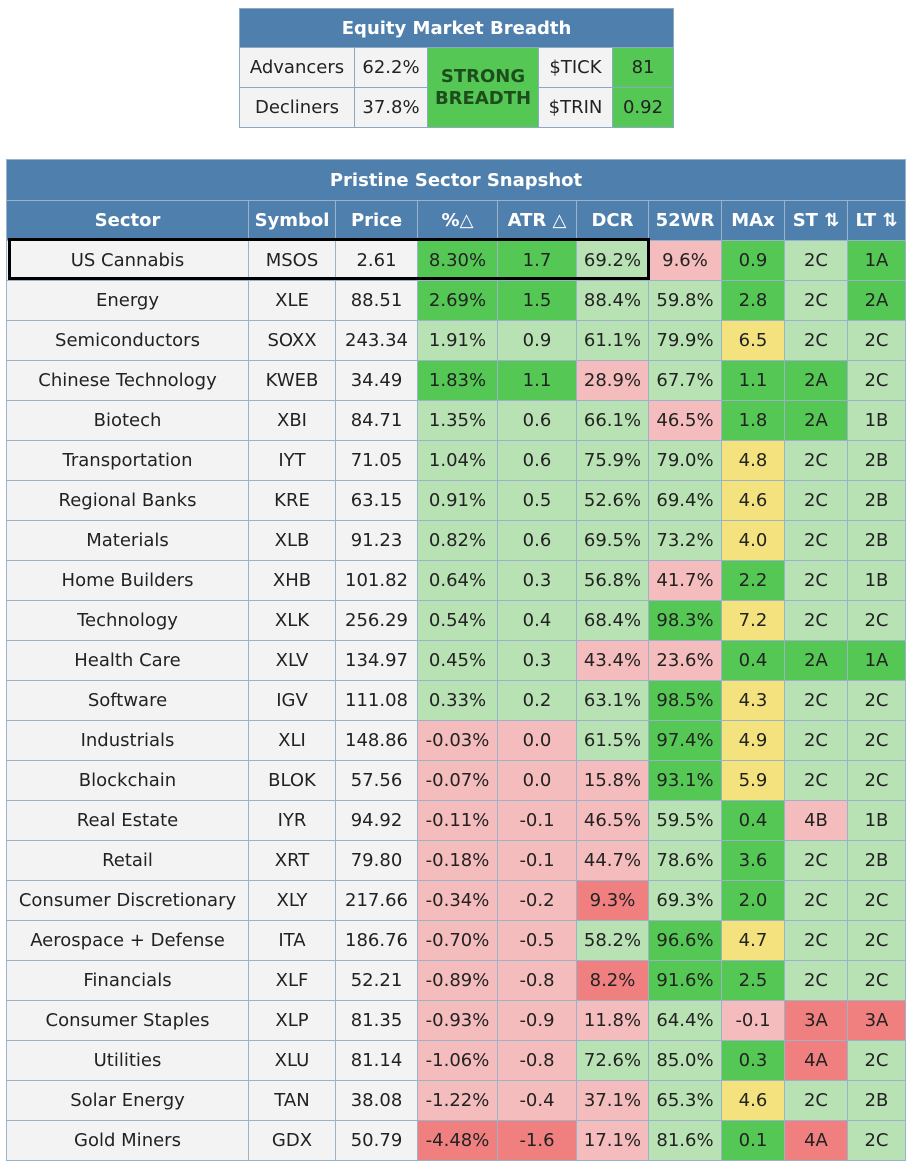 This screenshot has height=1164, width=910. I want to click on cell-pct-change: 0.91%, so click(457, 500).